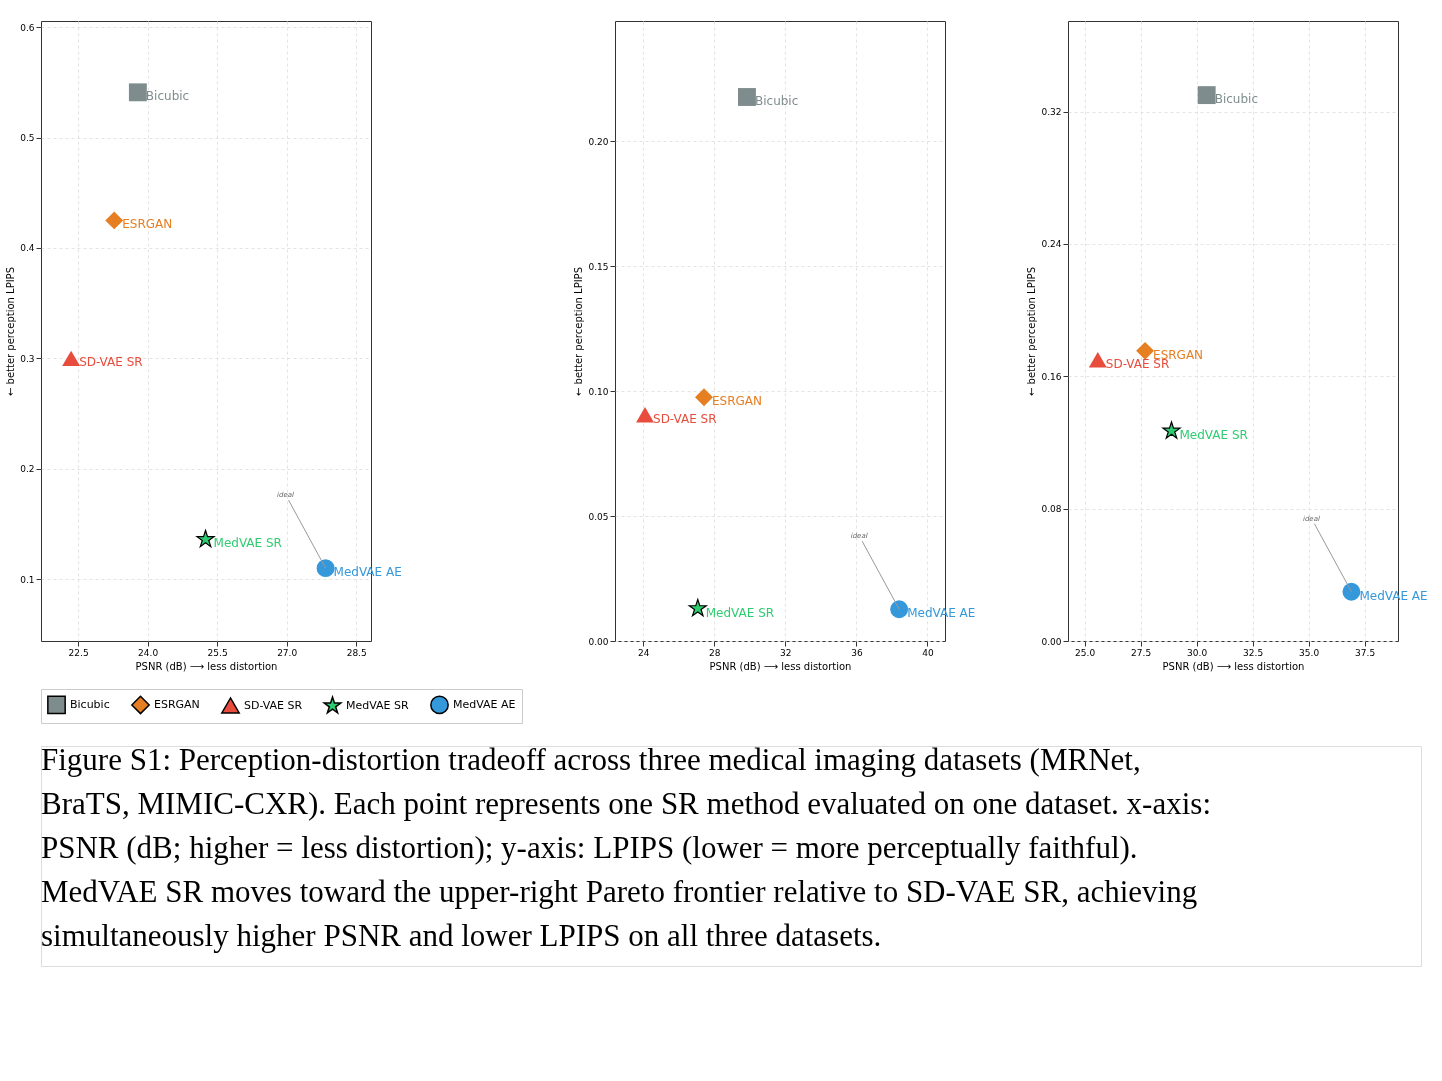  Describe the element at coordinates (1051, 509) in the screenshot. I see `y-tick-label: 0.08` at that location.